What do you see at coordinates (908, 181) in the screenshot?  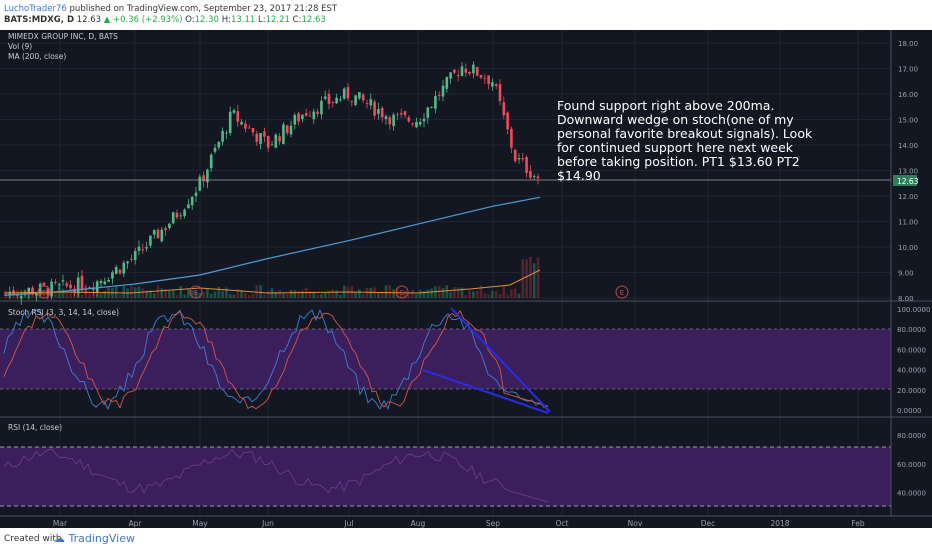 I see `last-price-tag-text: 12.63` at bounding box center [908, 181].